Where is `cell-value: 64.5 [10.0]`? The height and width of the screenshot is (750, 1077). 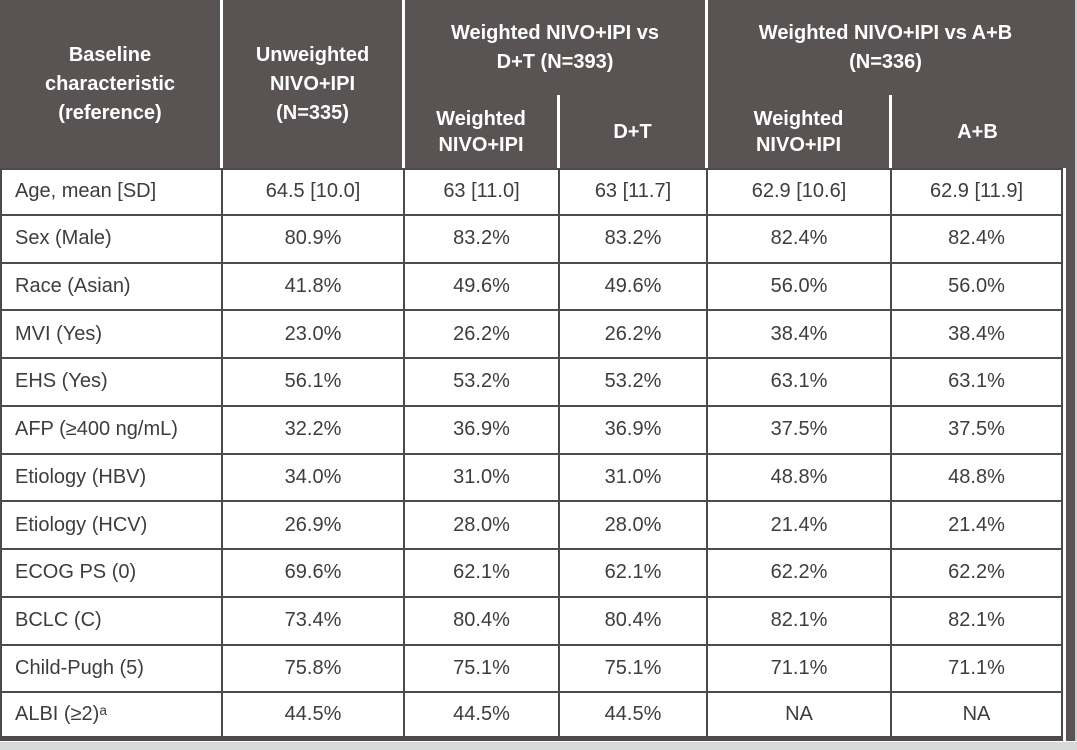
cell-value: 64.5 [10.0] is located at coordinates (314, 192).